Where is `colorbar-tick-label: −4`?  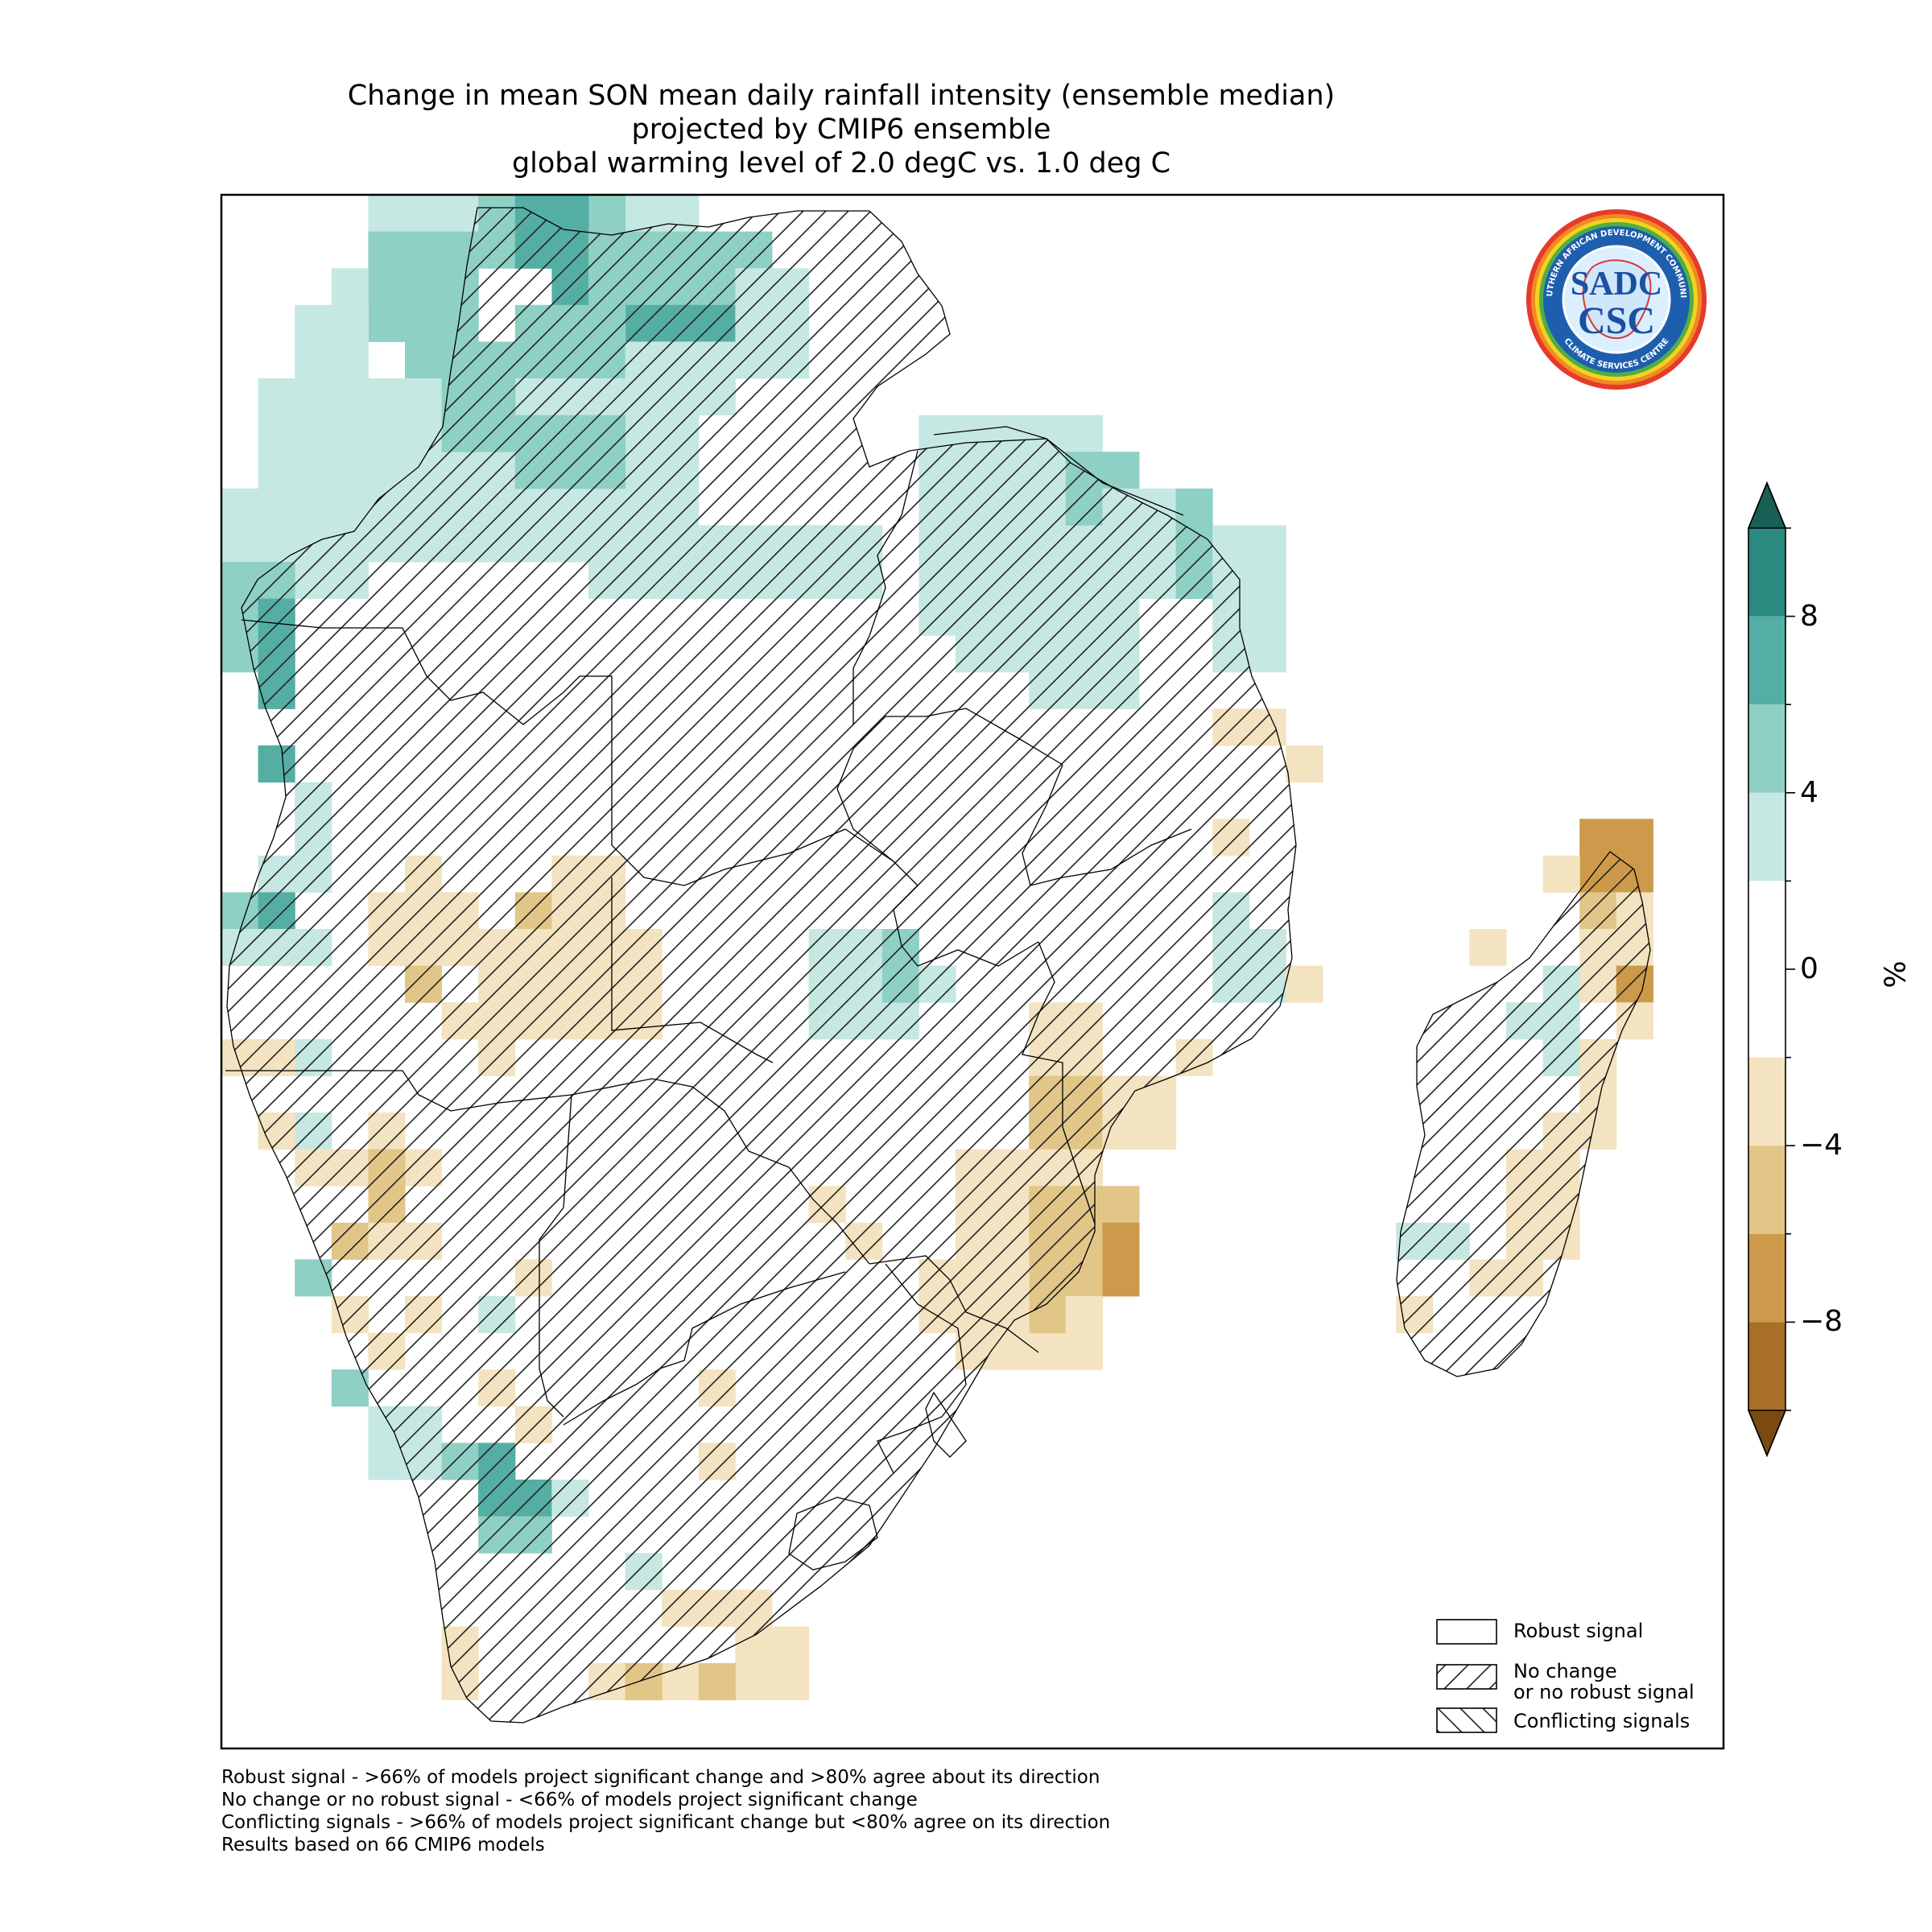
colorbar-tick-label: −4 is located at coordinates (1821, 1145).